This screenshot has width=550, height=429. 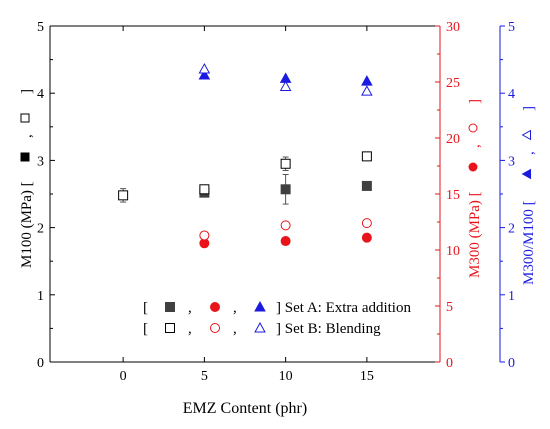 I want to click on x-tick-label: 5, so click(x=204, y=376).